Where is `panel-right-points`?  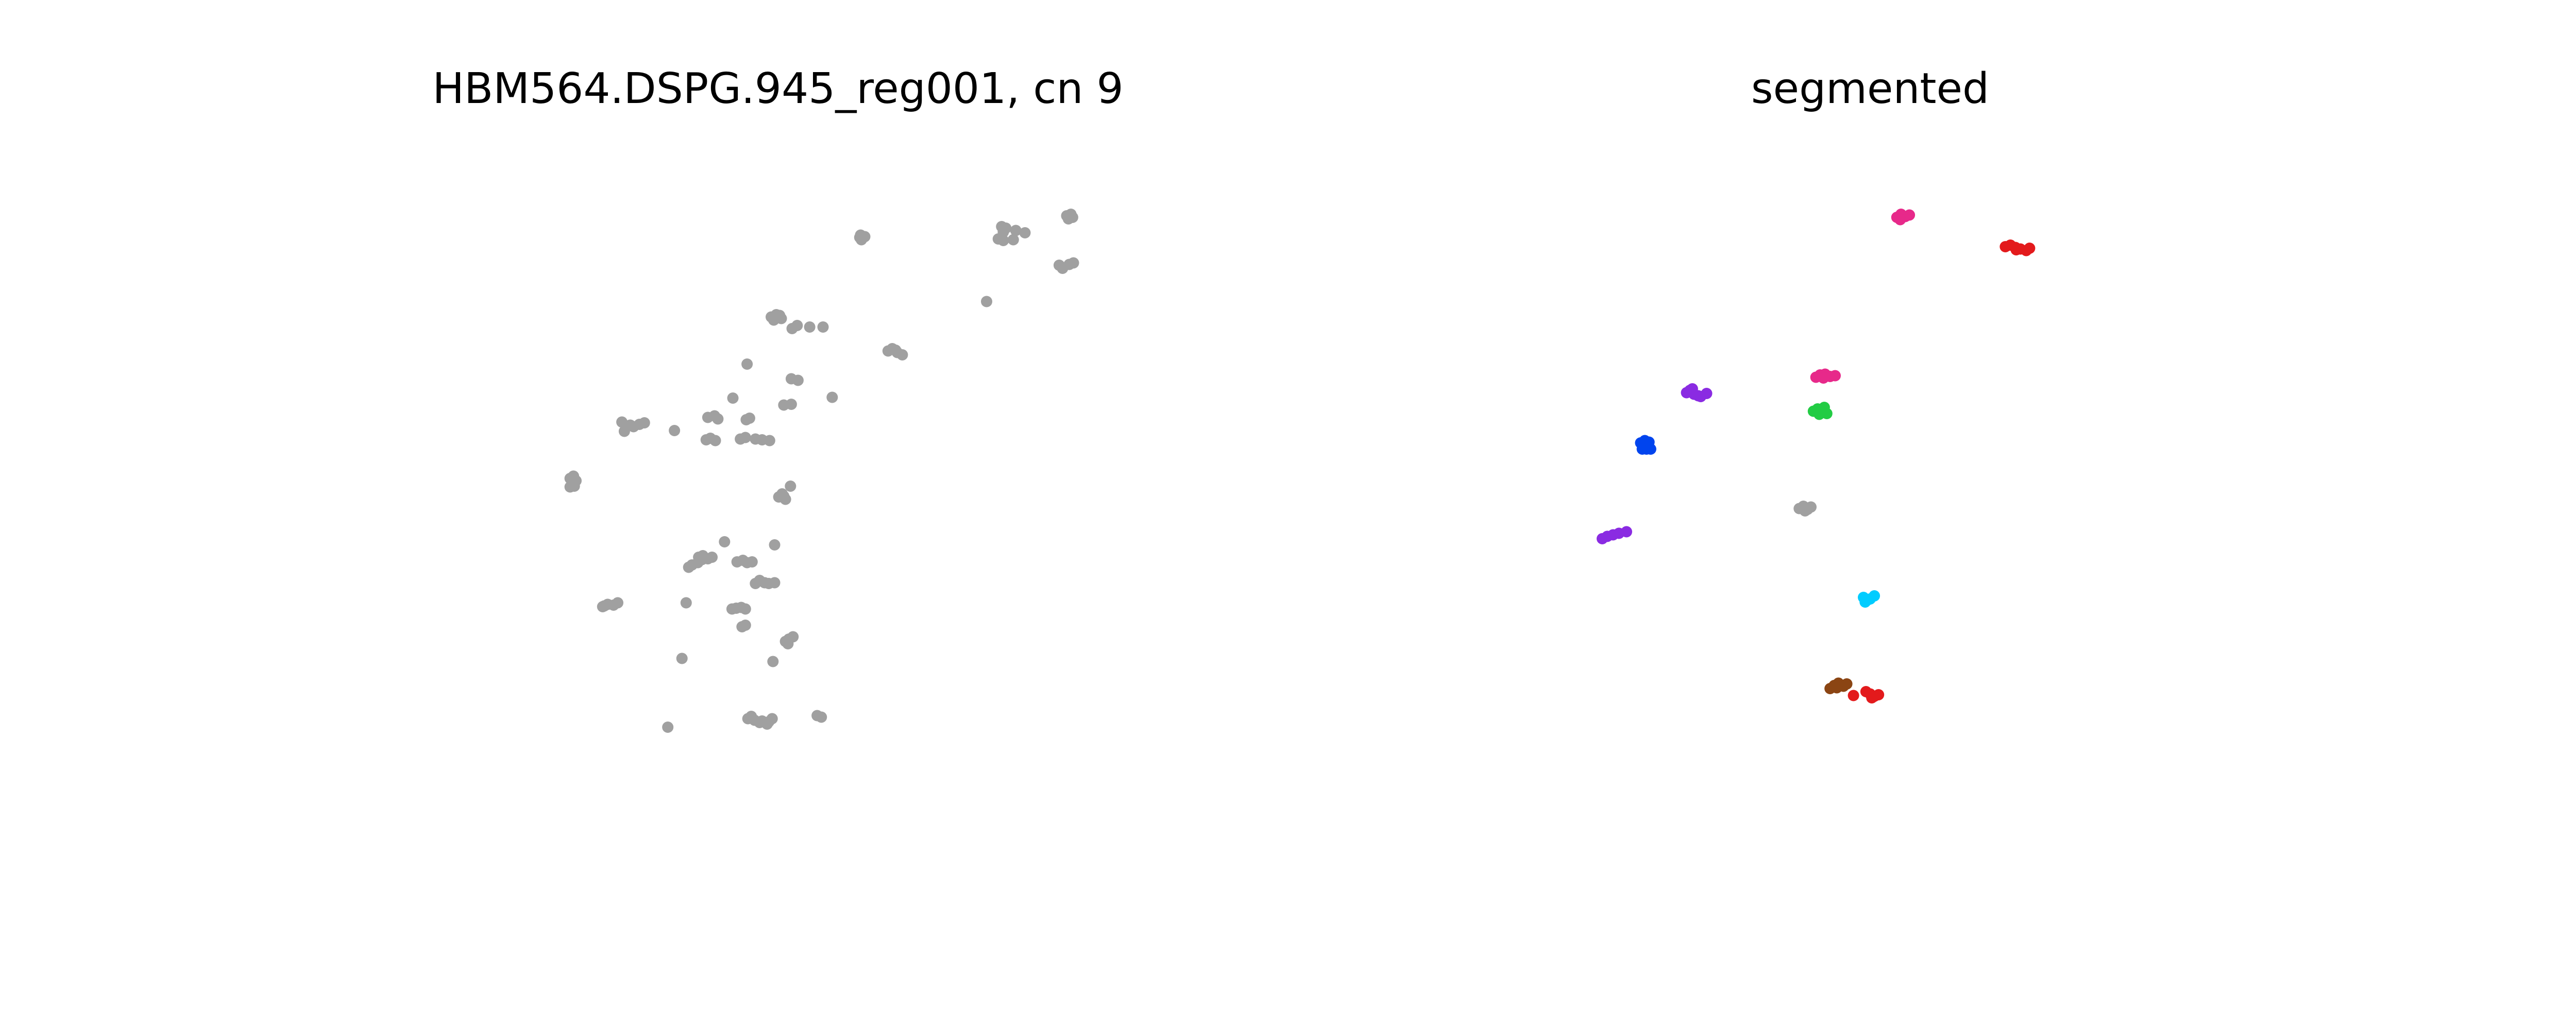
panel-right-points is located at coordinates (1816, 456).